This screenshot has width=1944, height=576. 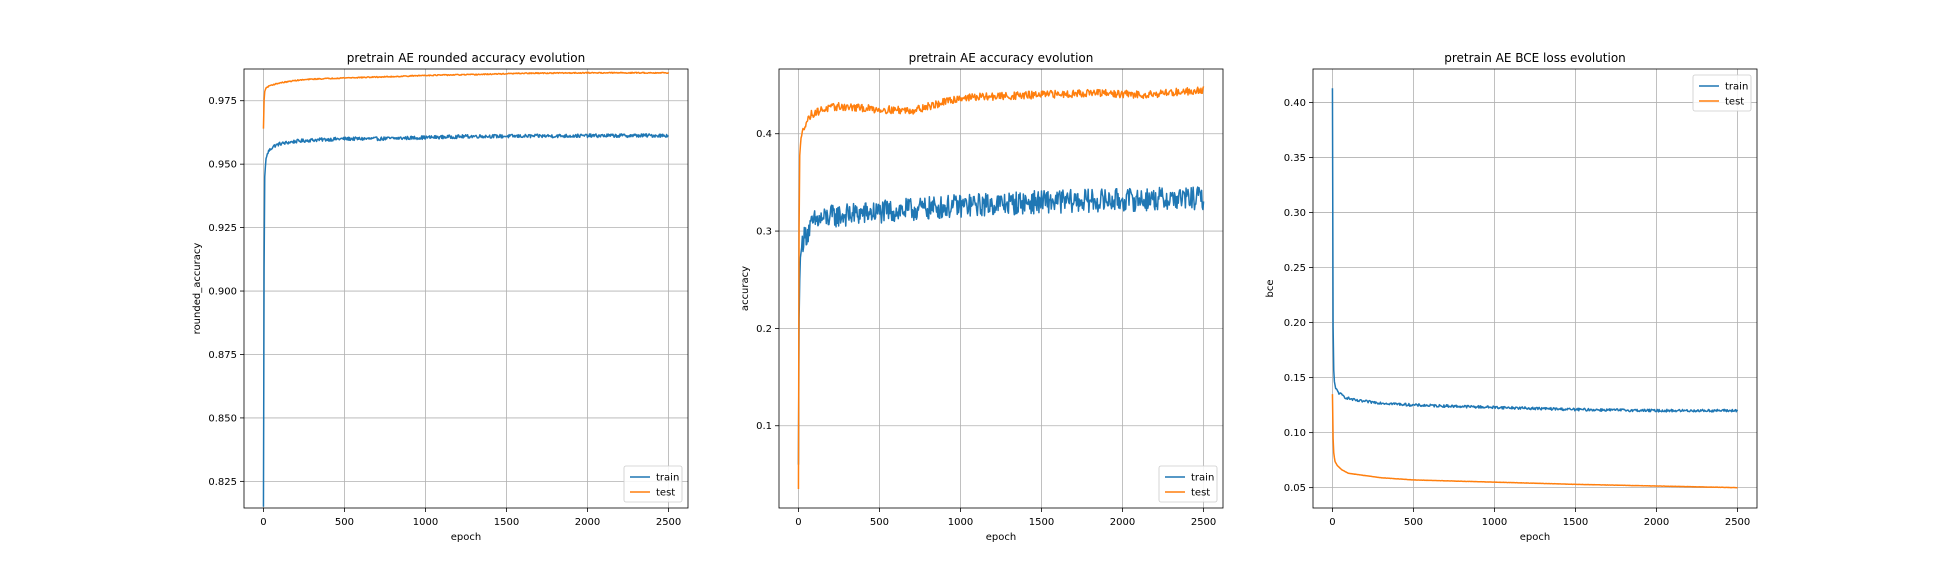 I want to click on chart-title: pretrain AE BCE loss evolution, so click(x=1535, y=58).